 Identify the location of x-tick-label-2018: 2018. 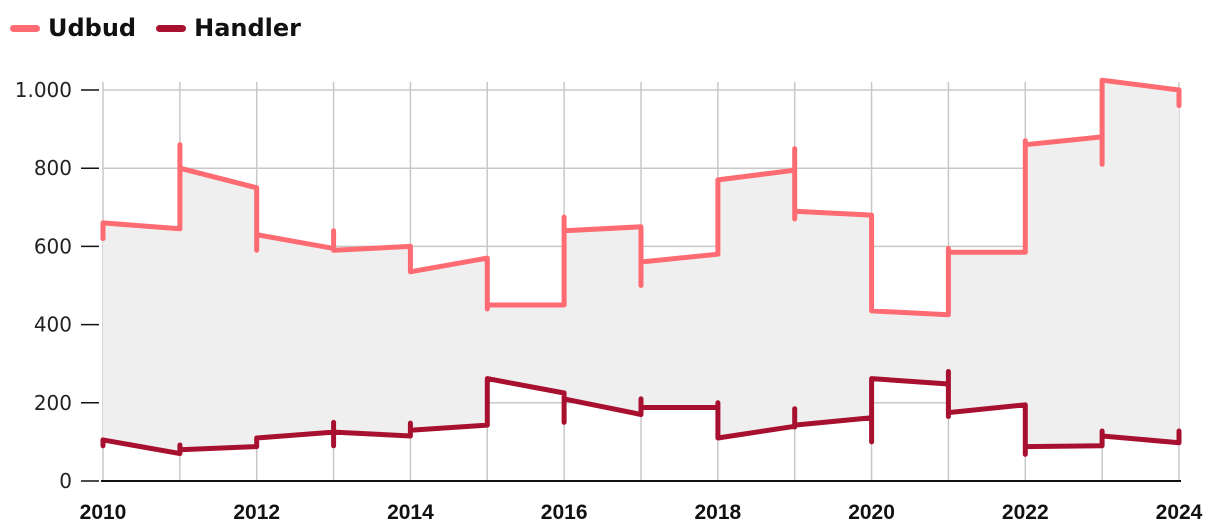
(717, 512).